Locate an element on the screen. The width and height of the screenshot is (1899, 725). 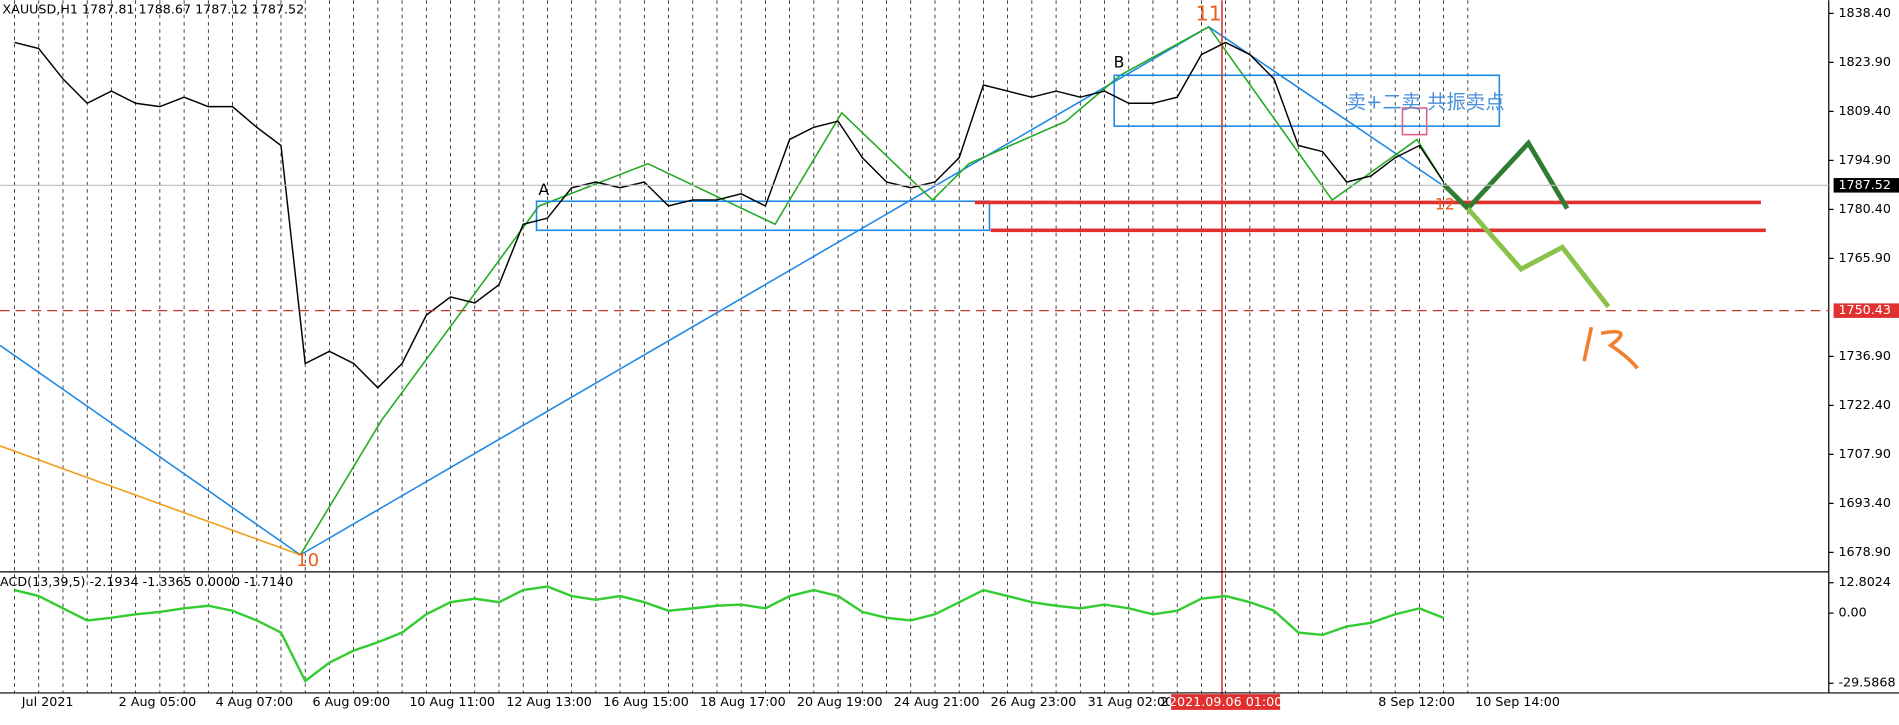
x-tick-label: 20 Aug 19:00 is located at coordinates (840, 701).